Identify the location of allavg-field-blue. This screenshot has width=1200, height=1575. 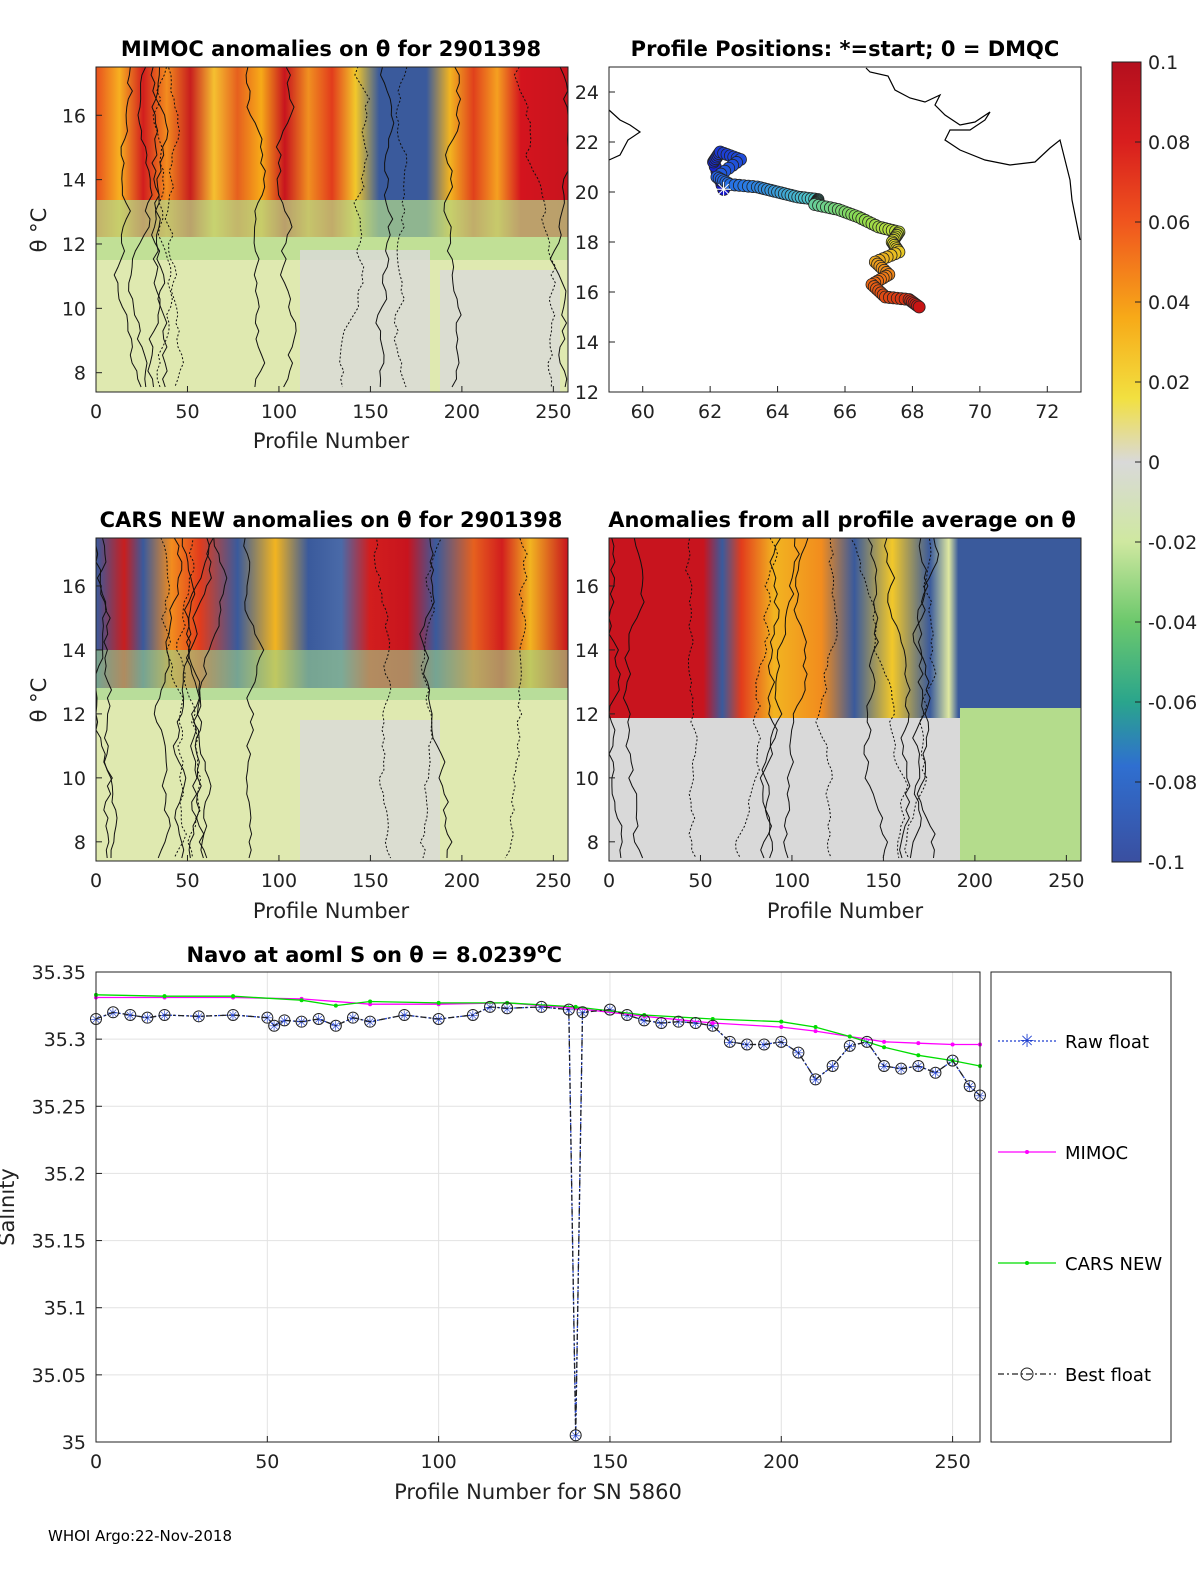
(1020, 623).